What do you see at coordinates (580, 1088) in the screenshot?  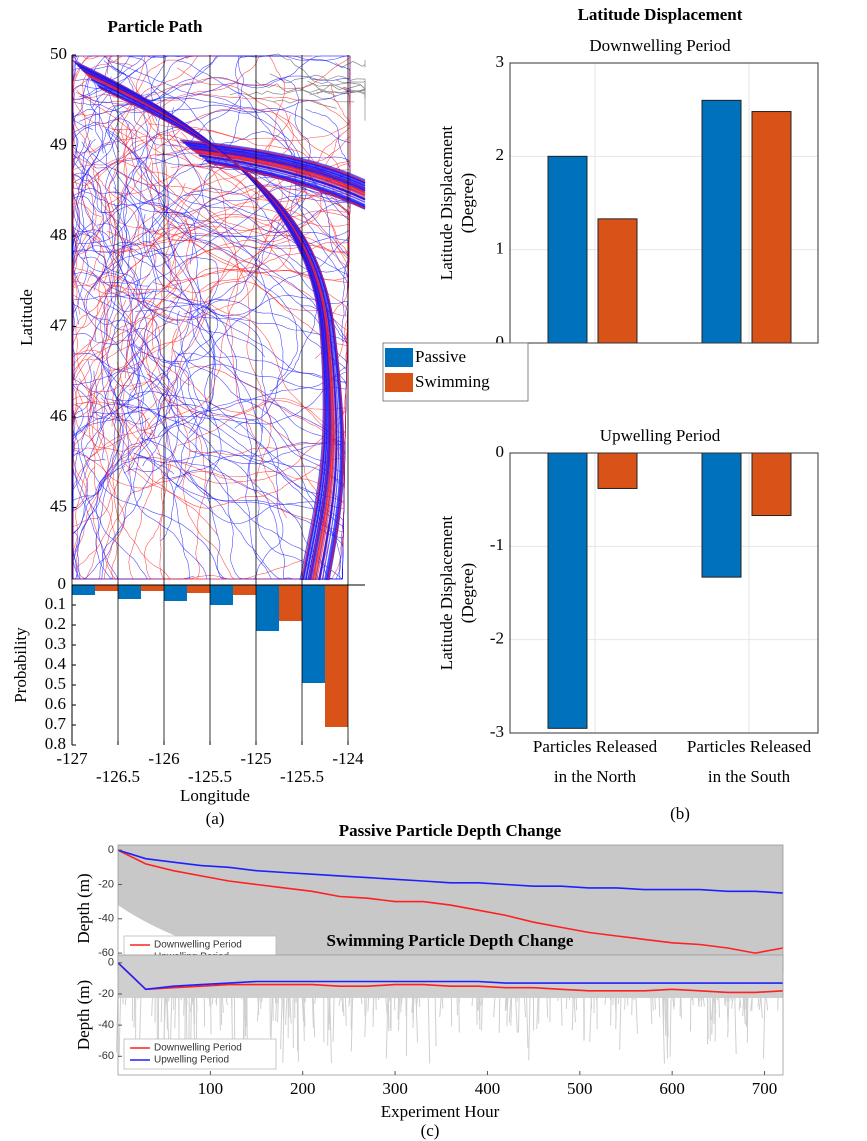 I see `x-tick-label: 500` at bounding box center [580, 1088].